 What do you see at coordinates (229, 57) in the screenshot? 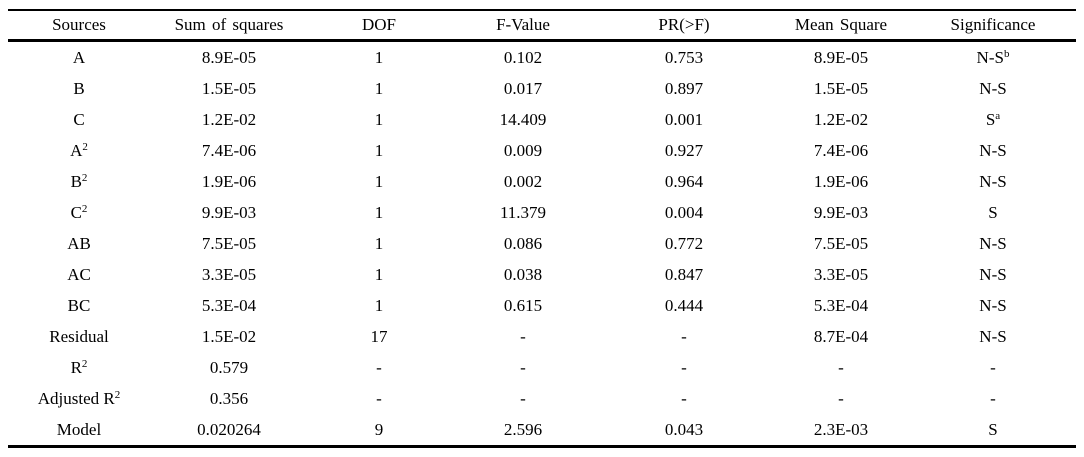
I see `cell-text: 8.9E-05` at bounding box center [229, 57].